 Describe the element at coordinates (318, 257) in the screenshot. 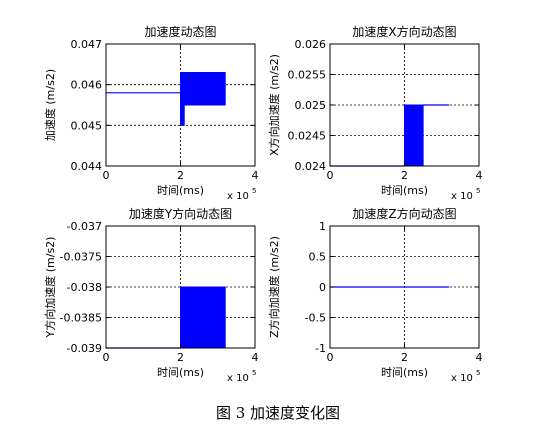

I see `y-tick-label: 0.5` at that location.